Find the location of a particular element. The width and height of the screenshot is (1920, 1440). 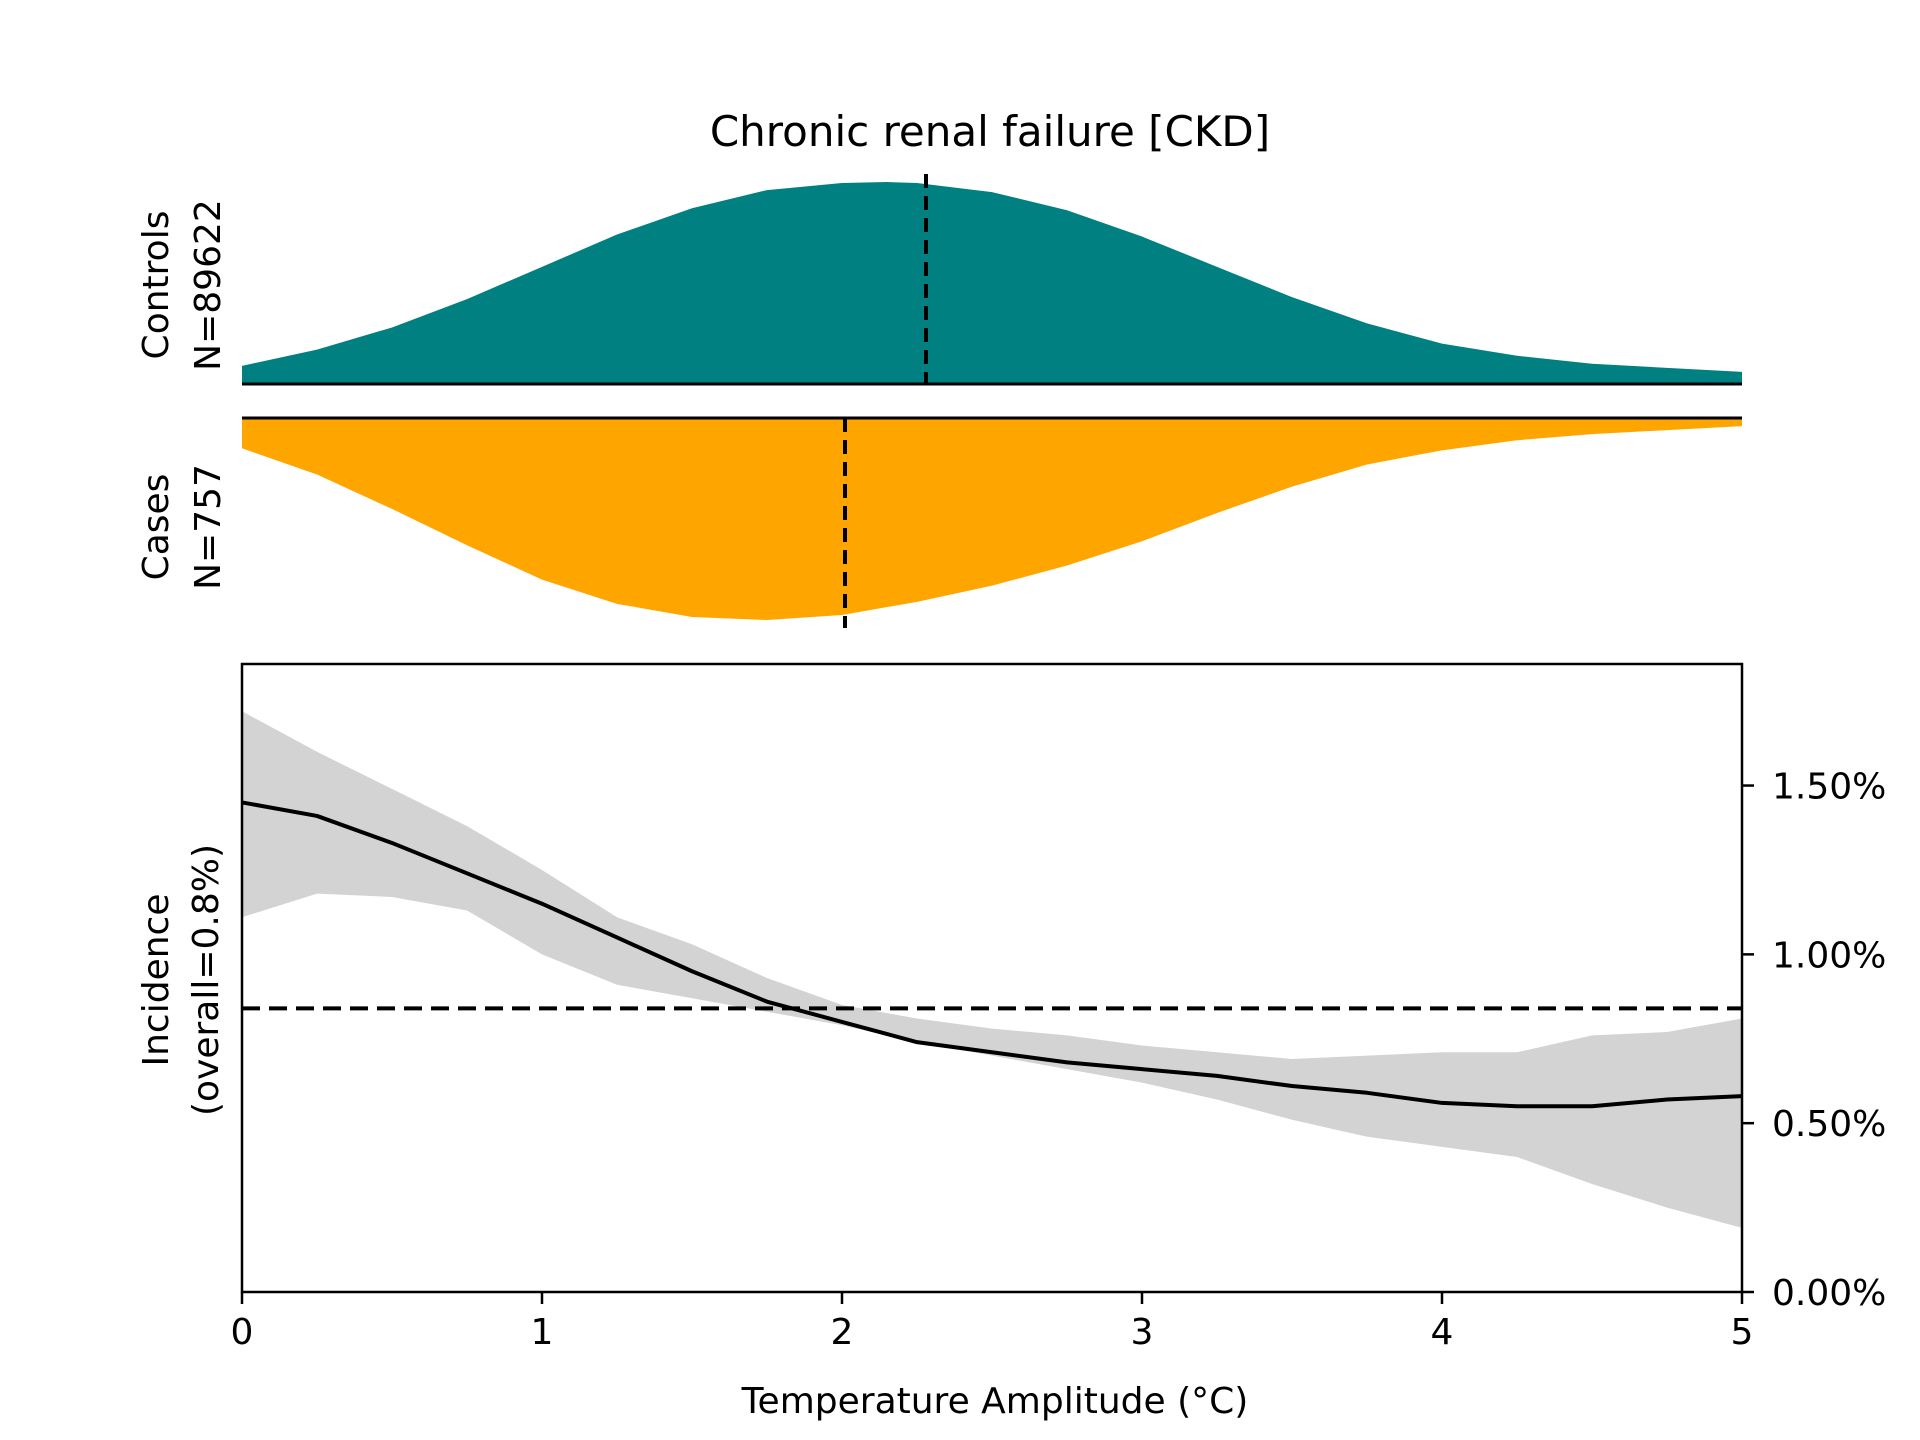

x-tick-label: 5 is located at coordinates (1742, 1332).